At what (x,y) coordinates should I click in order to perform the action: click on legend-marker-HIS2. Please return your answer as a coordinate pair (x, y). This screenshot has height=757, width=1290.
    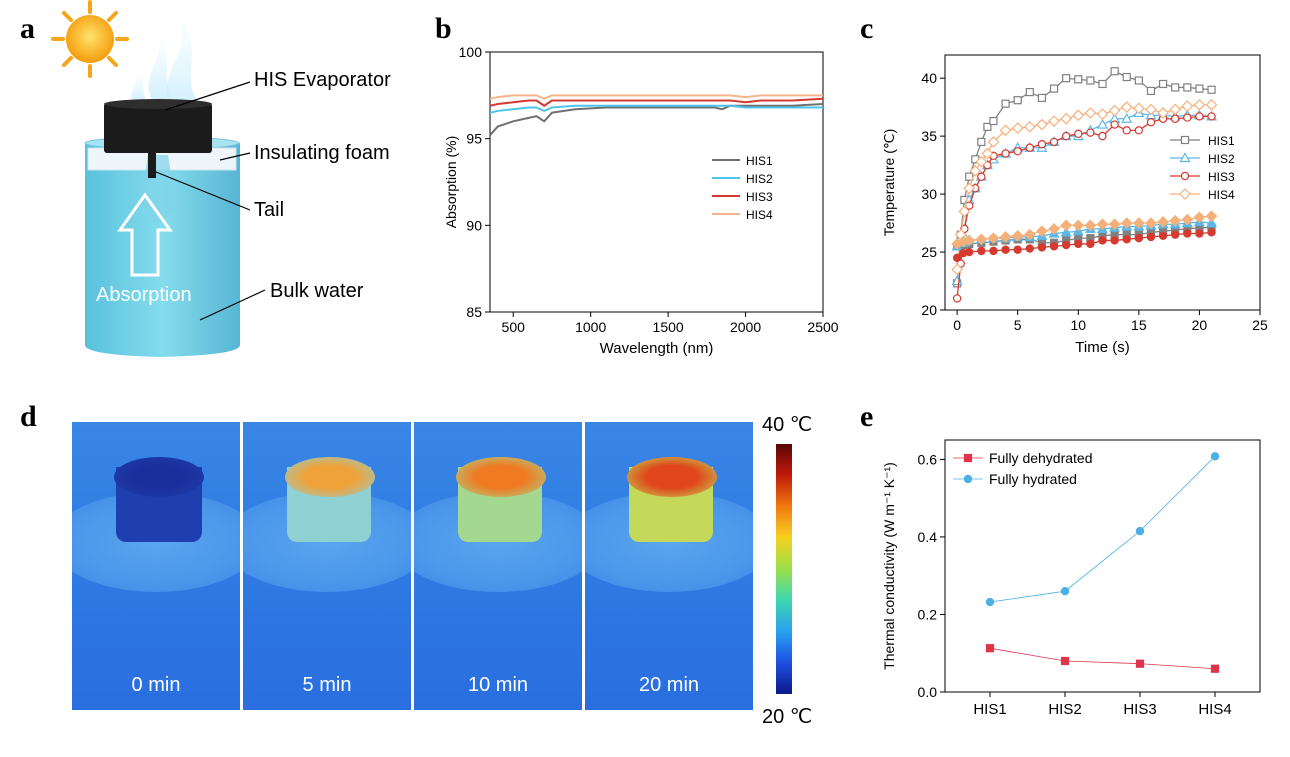
    Looking at the image, I should click on (1185, 157).